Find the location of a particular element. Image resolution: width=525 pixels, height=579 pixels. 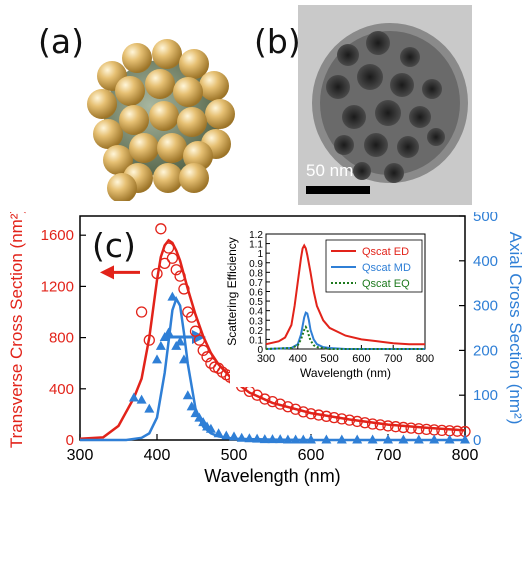

panel-label-a: (a) is located at coordinates (61, 41).